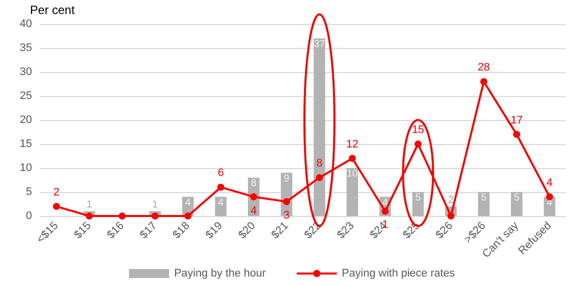 The width and height of the screenshot is (584, 286). What do you see at coordinates (26, 48) in the screenshot?
I see `y-tick-label: 35` at bounding box center [26, 48].